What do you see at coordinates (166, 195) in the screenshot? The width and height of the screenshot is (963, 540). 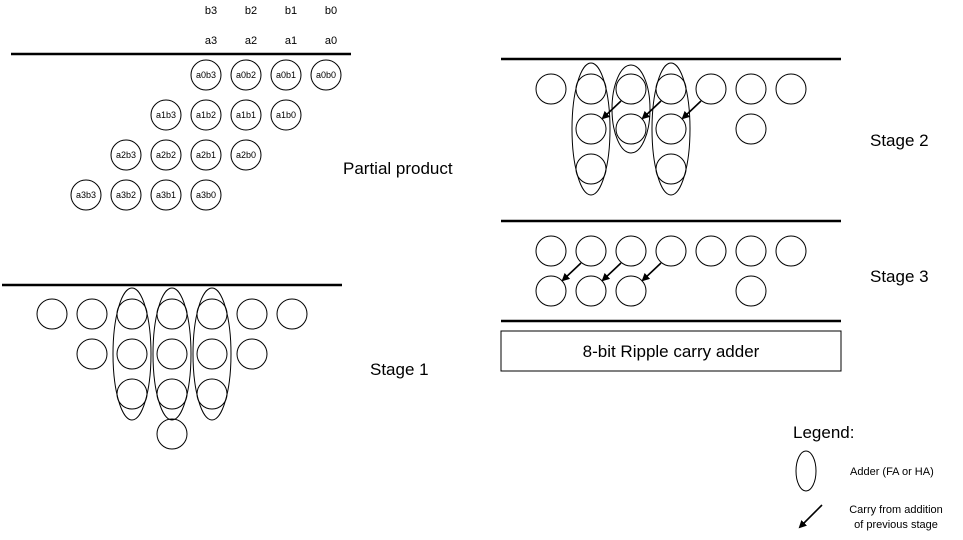 I see `pp-label: a3b1` at bounding box center [166, 195].